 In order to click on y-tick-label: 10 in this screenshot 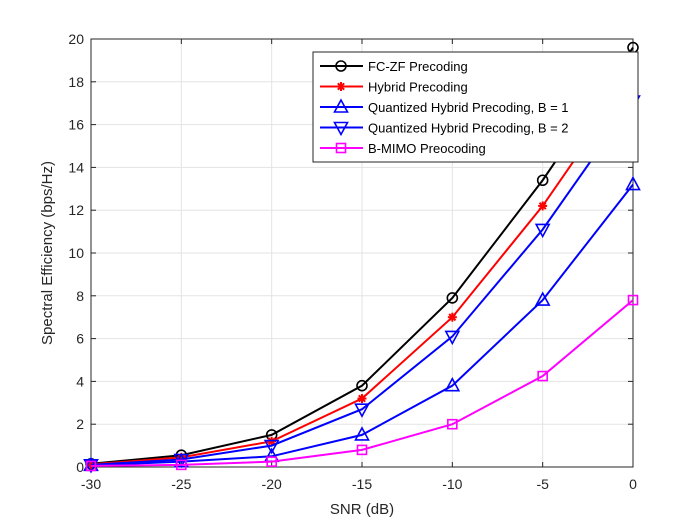, I will do `click(76, 253)`.